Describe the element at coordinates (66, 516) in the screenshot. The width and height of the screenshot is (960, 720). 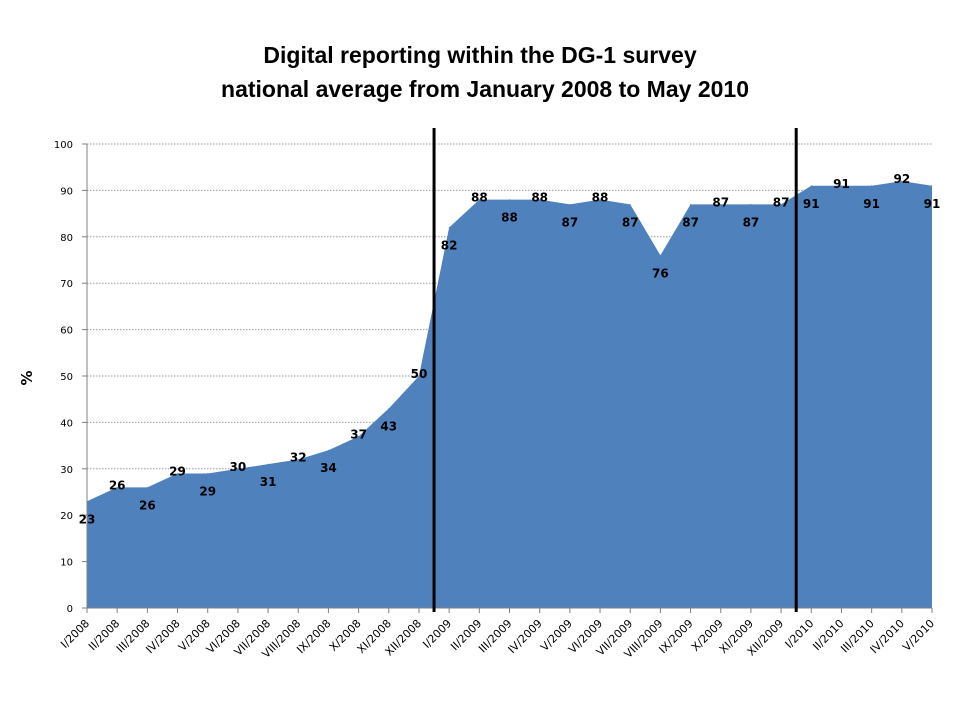
I see `y-tick-label: 20` at that location.